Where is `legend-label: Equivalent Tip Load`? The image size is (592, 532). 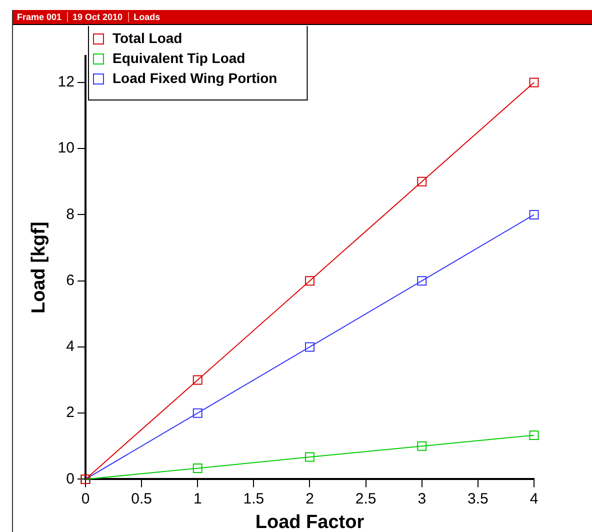 legend-label: Equivalent Tip Load is located at coordinates (179, 58).